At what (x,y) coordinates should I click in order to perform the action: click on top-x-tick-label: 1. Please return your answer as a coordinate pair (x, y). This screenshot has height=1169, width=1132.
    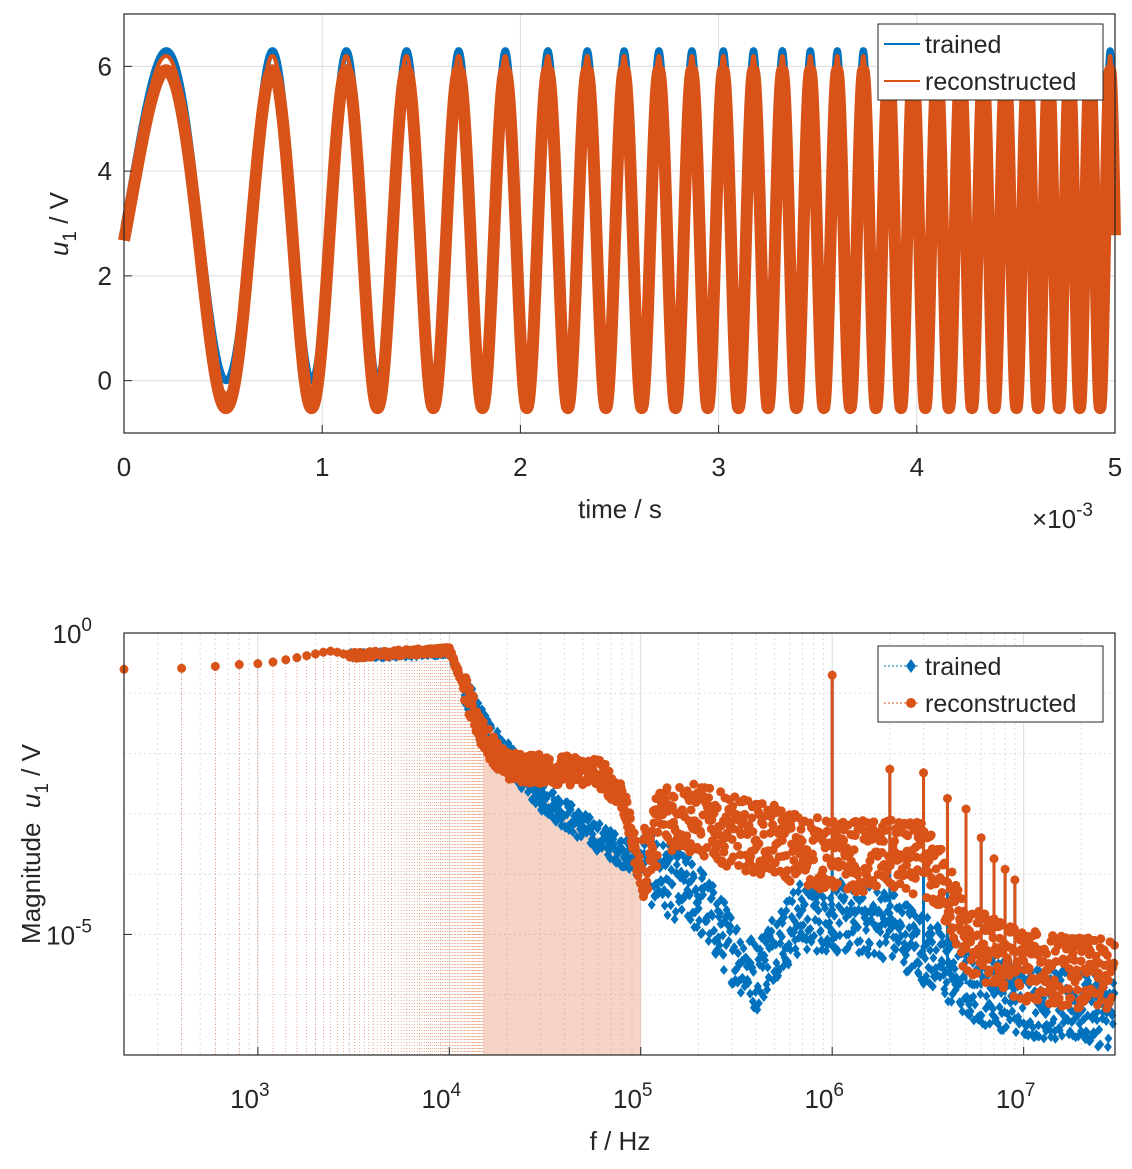
    Looking at the image, I should click on (322, 467).